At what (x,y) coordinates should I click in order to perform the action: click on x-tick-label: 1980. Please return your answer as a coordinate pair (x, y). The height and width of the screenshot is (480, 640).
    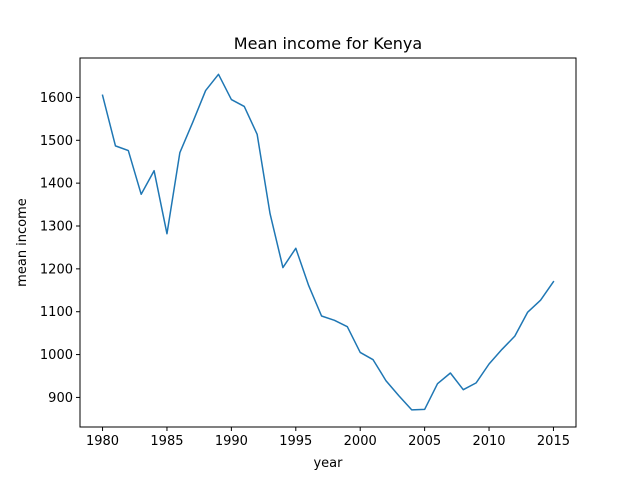
    Looking at the image, I should click on (102, 441).